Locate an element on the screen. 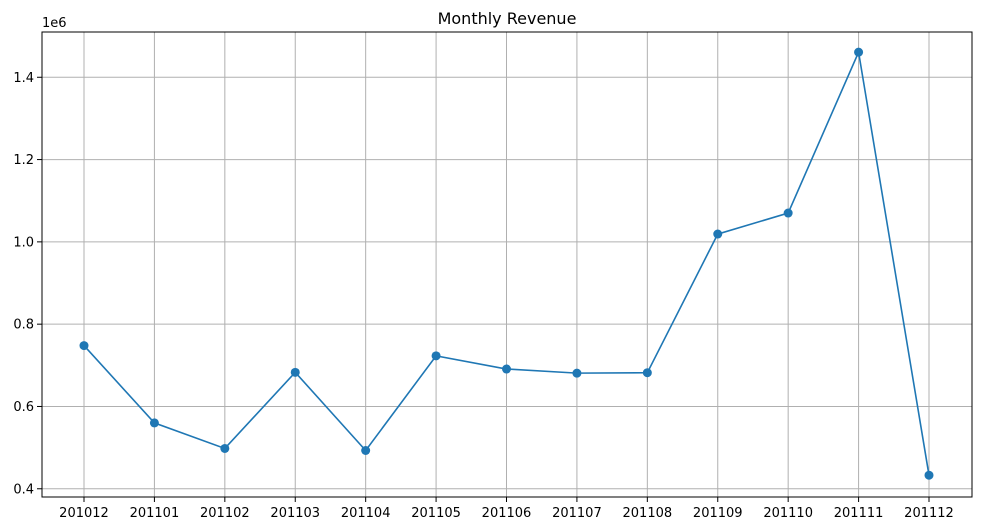  y-tick-label: 1.2 is located at coordinates (23, 160).